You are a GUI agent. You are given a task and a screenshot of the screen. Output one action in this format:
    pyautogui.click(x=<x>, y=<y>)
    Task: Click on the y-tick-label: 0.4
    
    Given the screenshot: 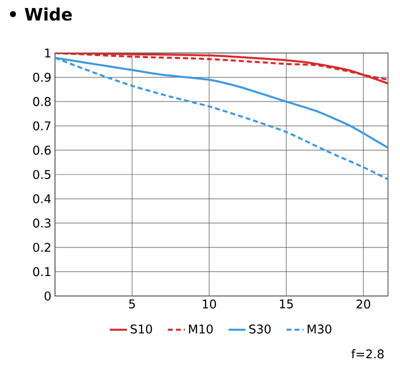 What is the action you would take?
    pyautogui.click(x=42, y=199)
    